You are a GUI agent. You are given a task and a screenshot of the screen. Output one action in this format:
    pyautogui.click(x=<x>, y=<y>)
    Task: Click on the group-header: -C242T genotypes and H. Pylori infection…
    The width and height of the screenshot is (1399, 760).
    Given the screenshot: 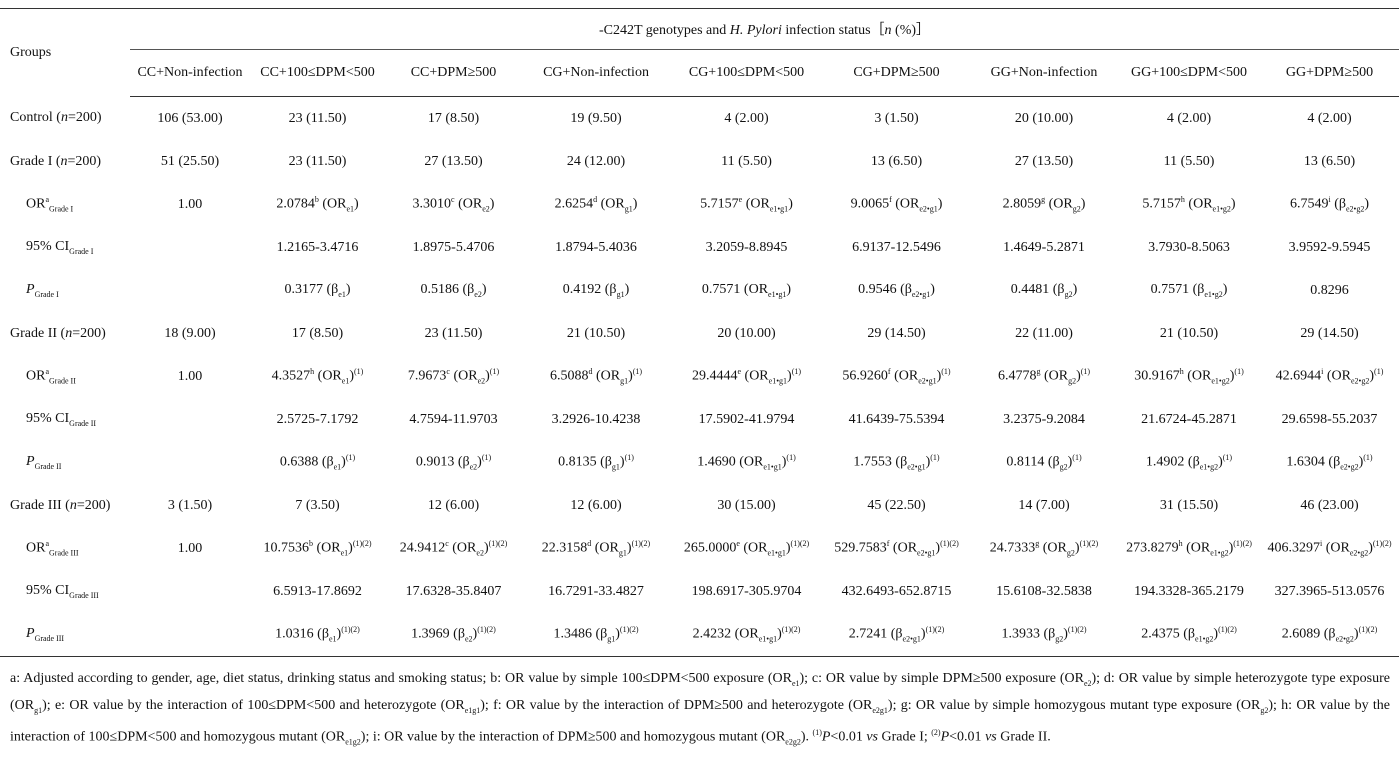 What is the action you would take?
    pyautogui.click(x=764, y=29)
    